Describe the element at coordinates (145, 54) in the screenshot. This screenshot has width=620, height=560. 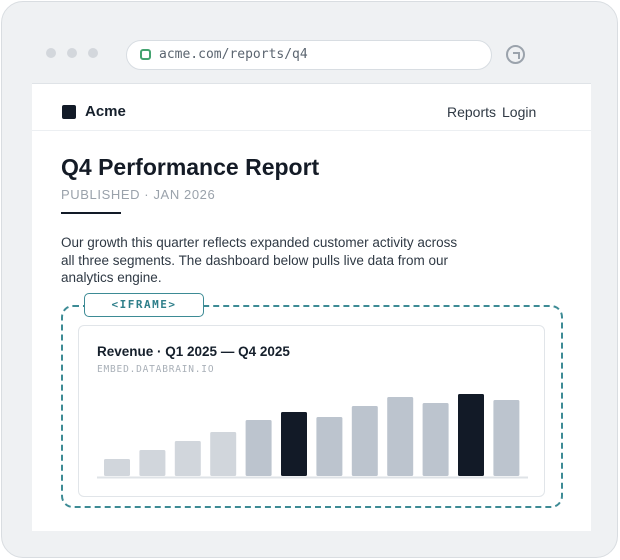
I see `secure-site-icon` at that location.